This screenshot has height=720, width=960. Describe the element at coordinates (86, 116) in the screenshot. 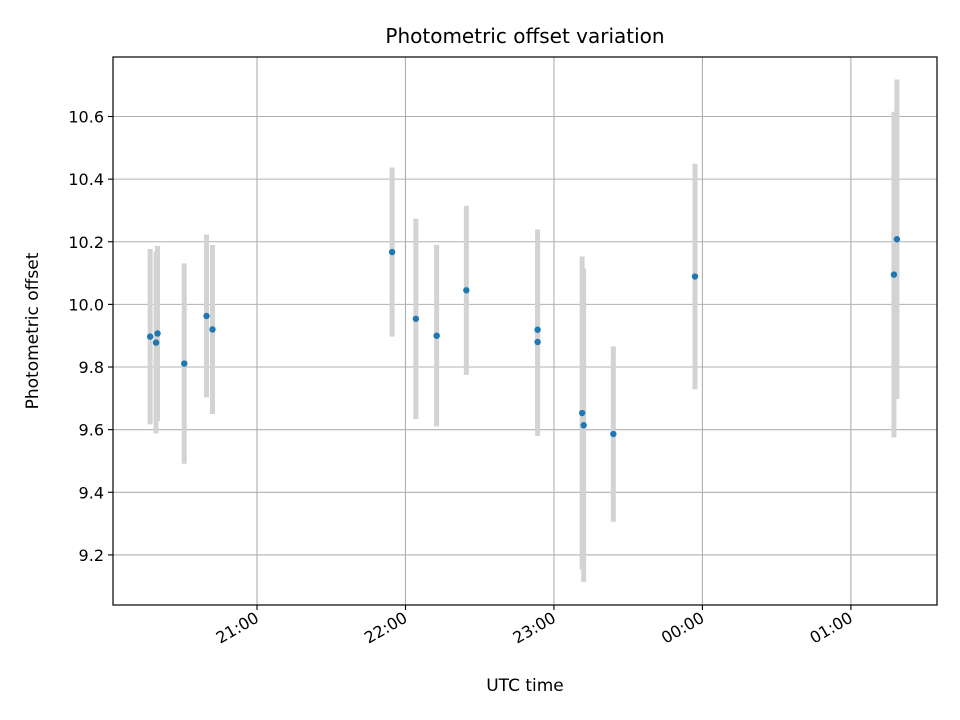

I see `y-tick-label: 10.6` at that location.